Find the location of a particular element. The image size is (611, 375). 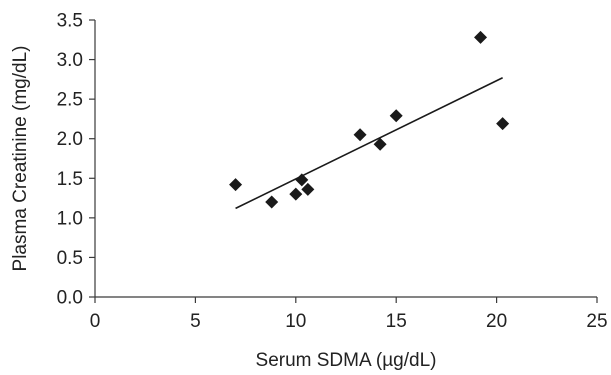

y-tick-label: 0.5 is located at coordinates (70, 258).